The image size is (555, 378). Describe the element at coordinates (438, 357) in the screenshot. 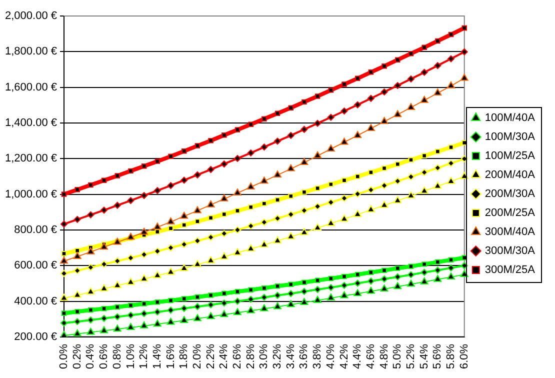

I see `x-tick-label: 5.6%` at that location.